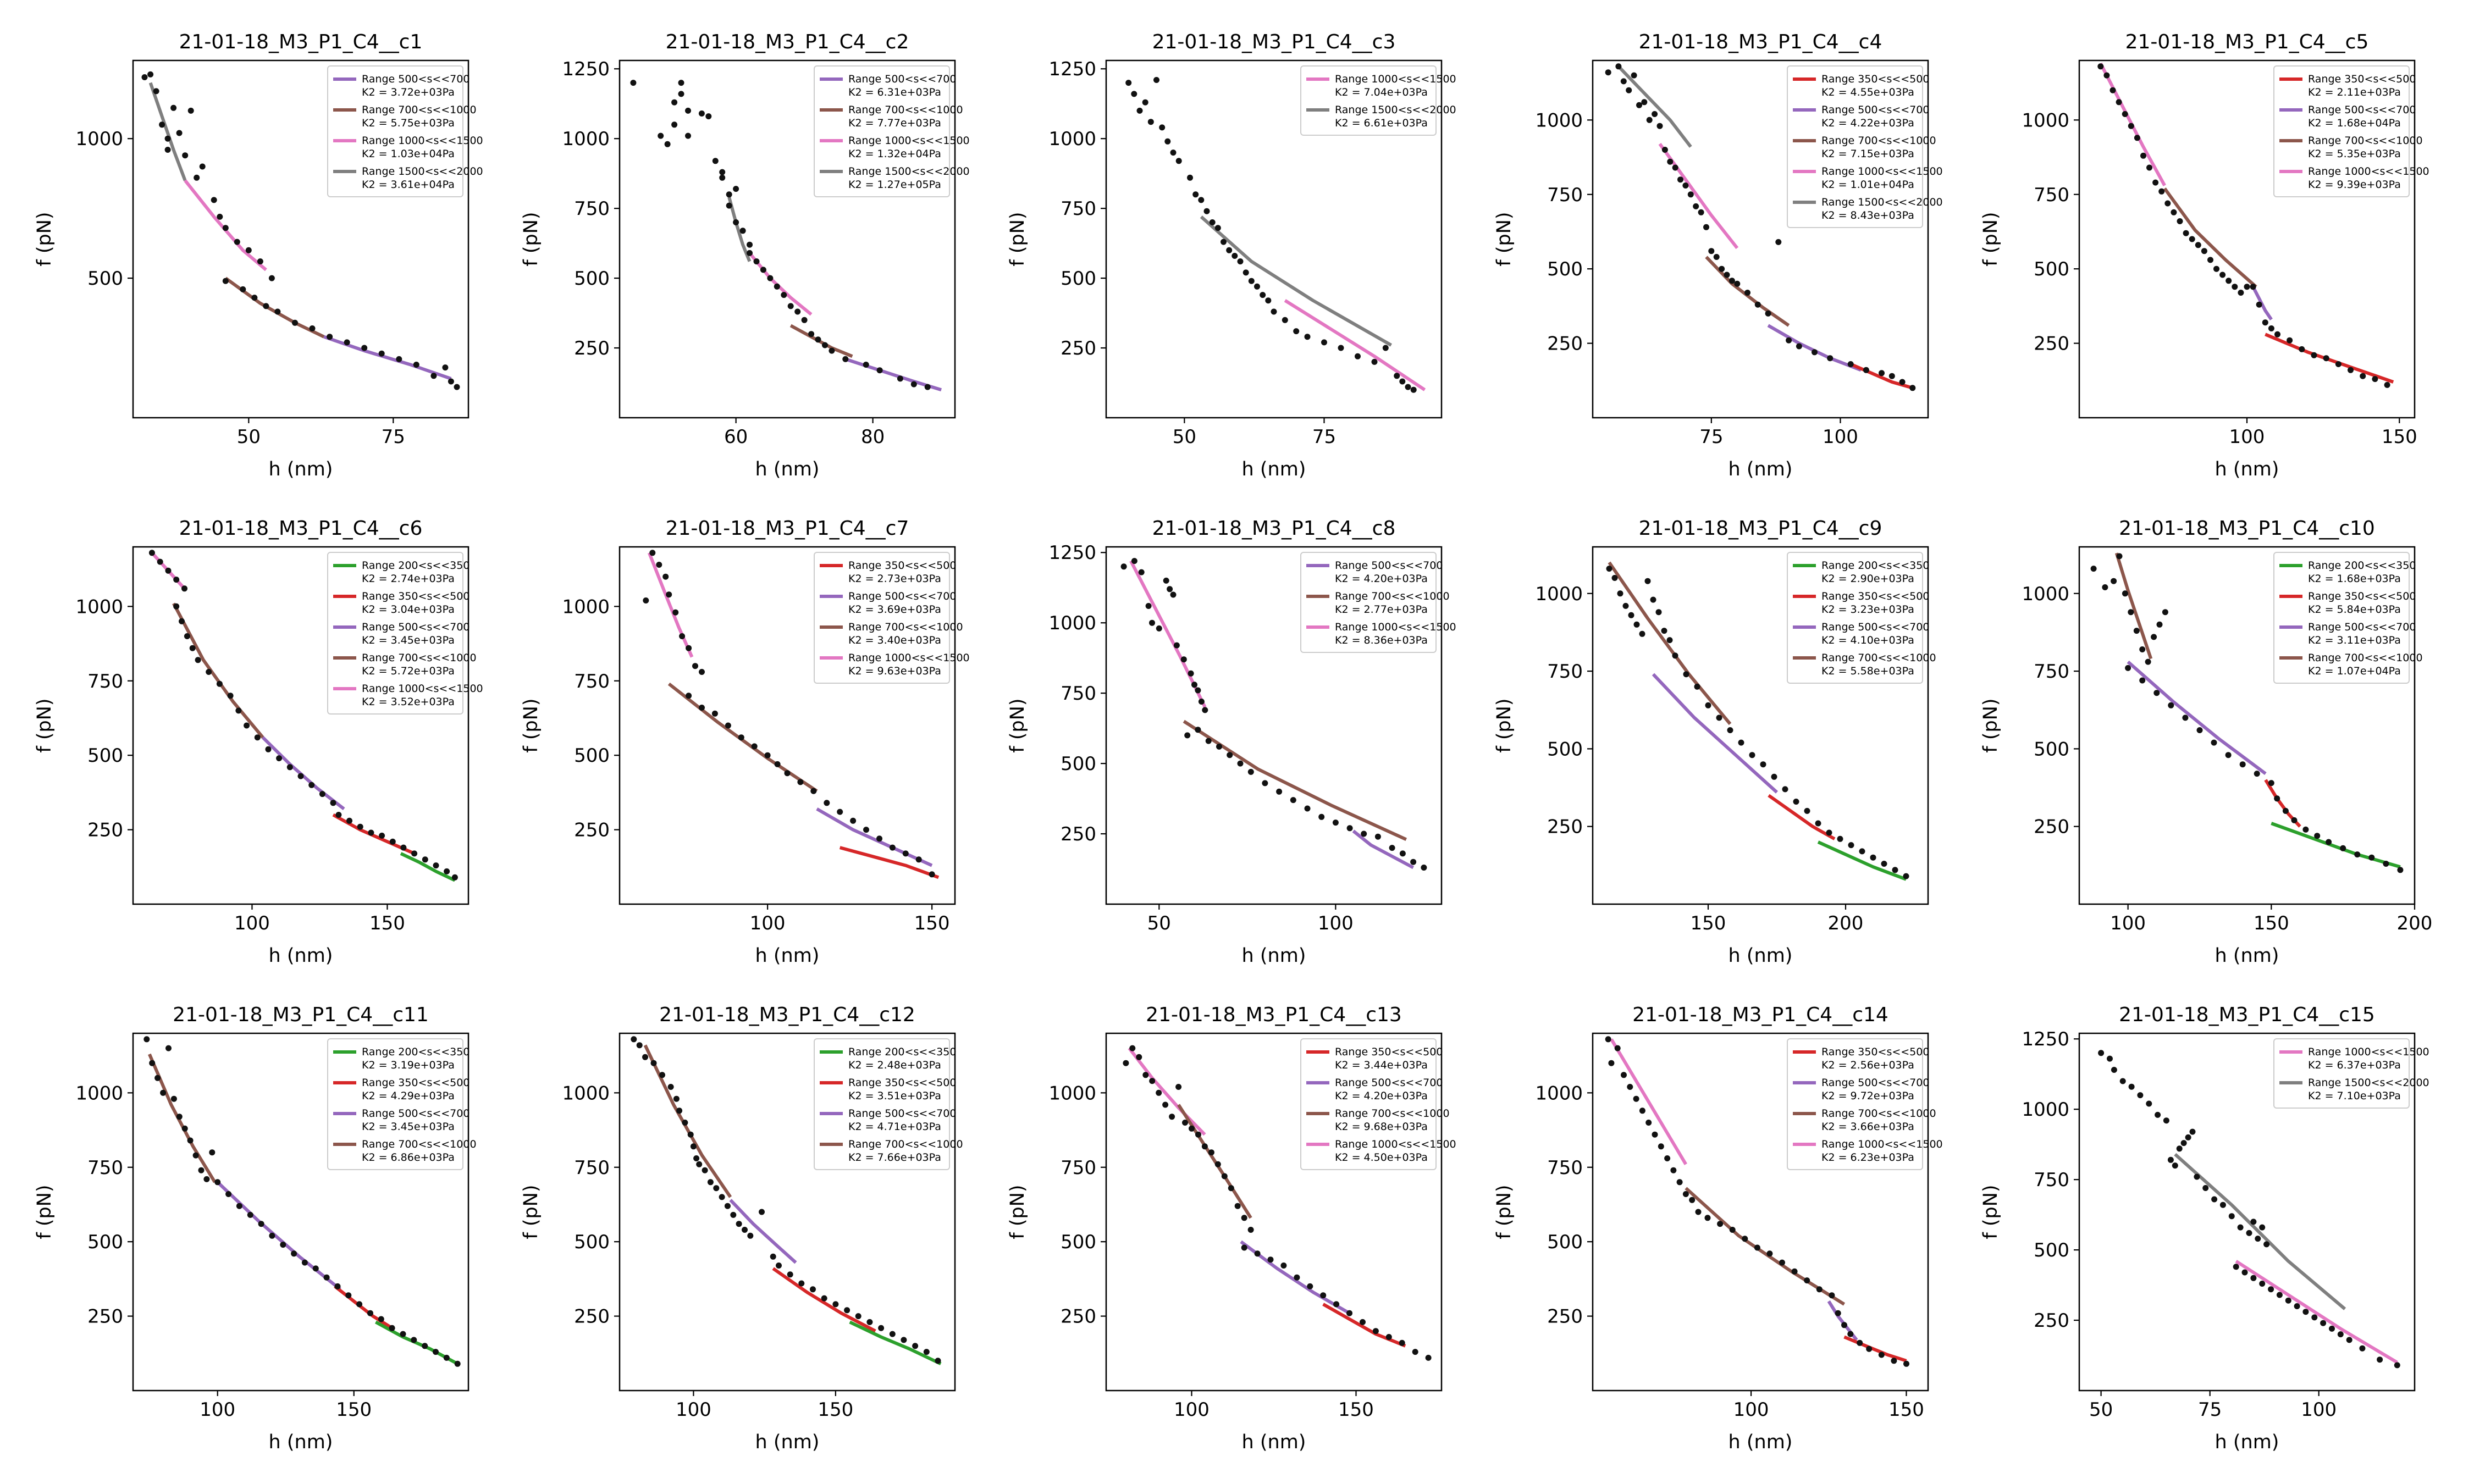  I want to click on x-tick-label: 150, so click(1906, 1410).